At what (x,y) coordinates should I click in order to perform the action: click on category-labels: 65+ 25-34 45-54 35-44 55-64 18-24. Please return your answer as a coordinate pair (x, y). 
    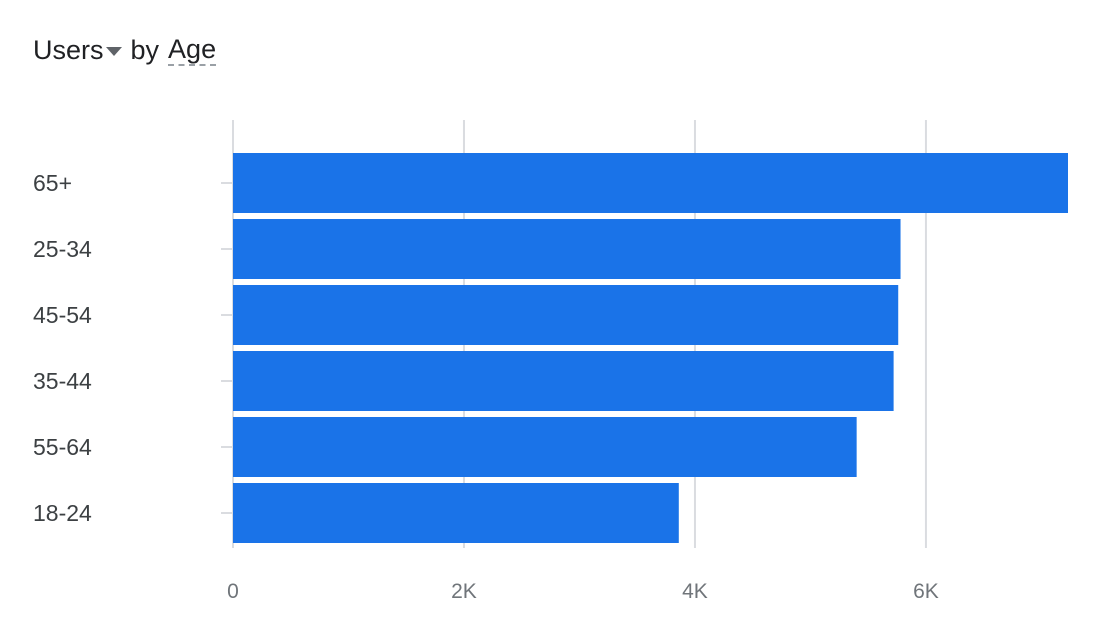
    Looking at the image, I should click on (62, 348).